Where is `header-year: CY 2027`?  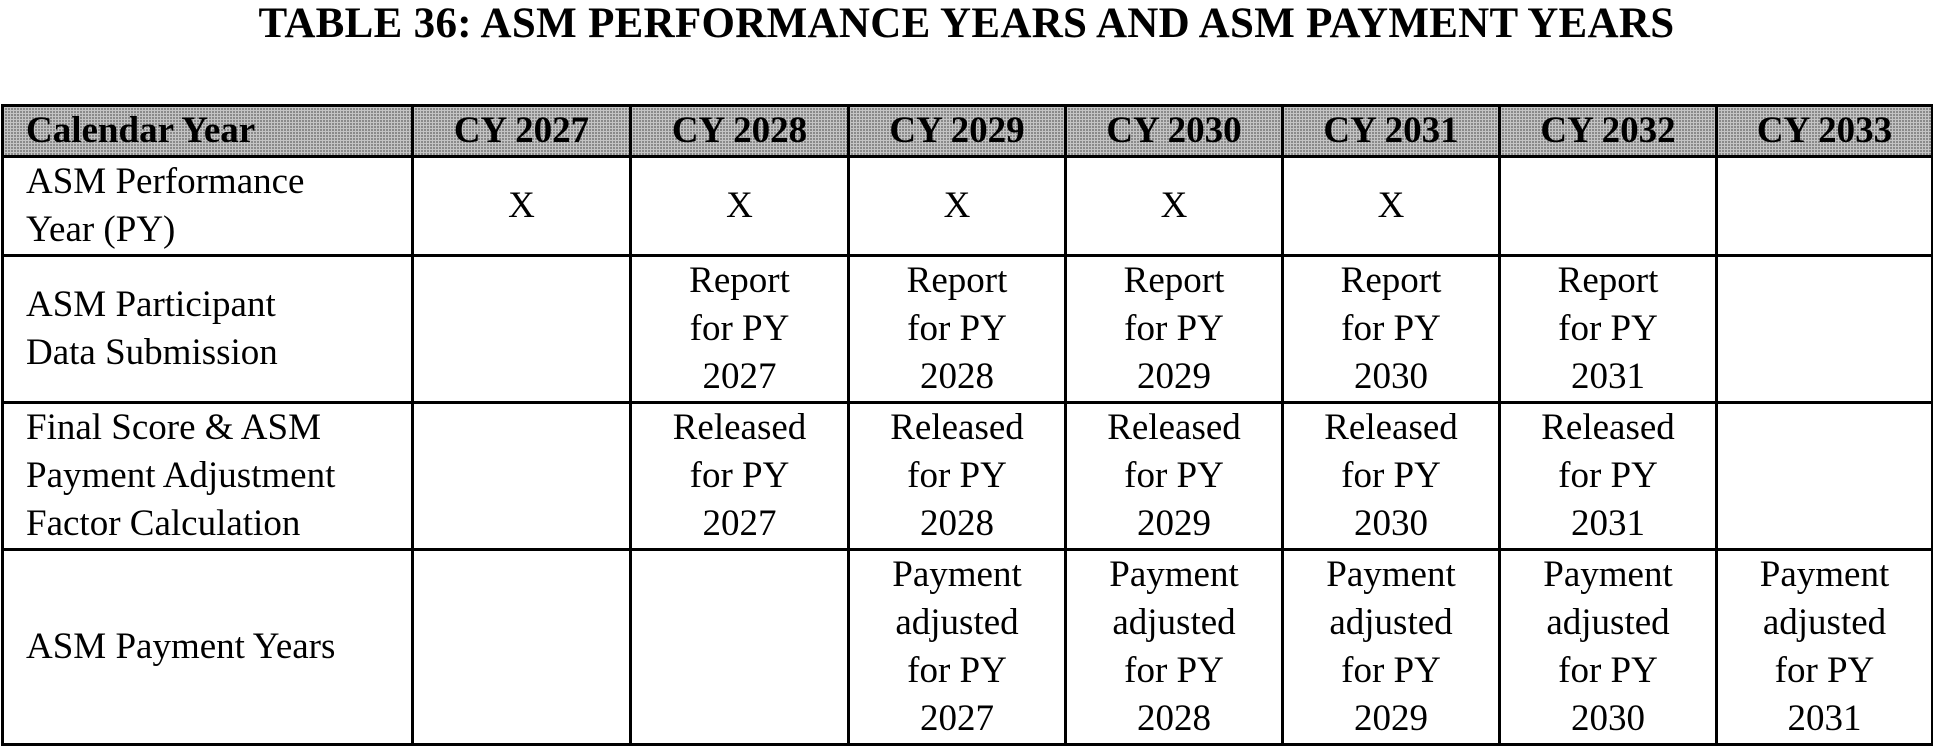
header-year: CY 2027 is located at coordinates (521, 131).